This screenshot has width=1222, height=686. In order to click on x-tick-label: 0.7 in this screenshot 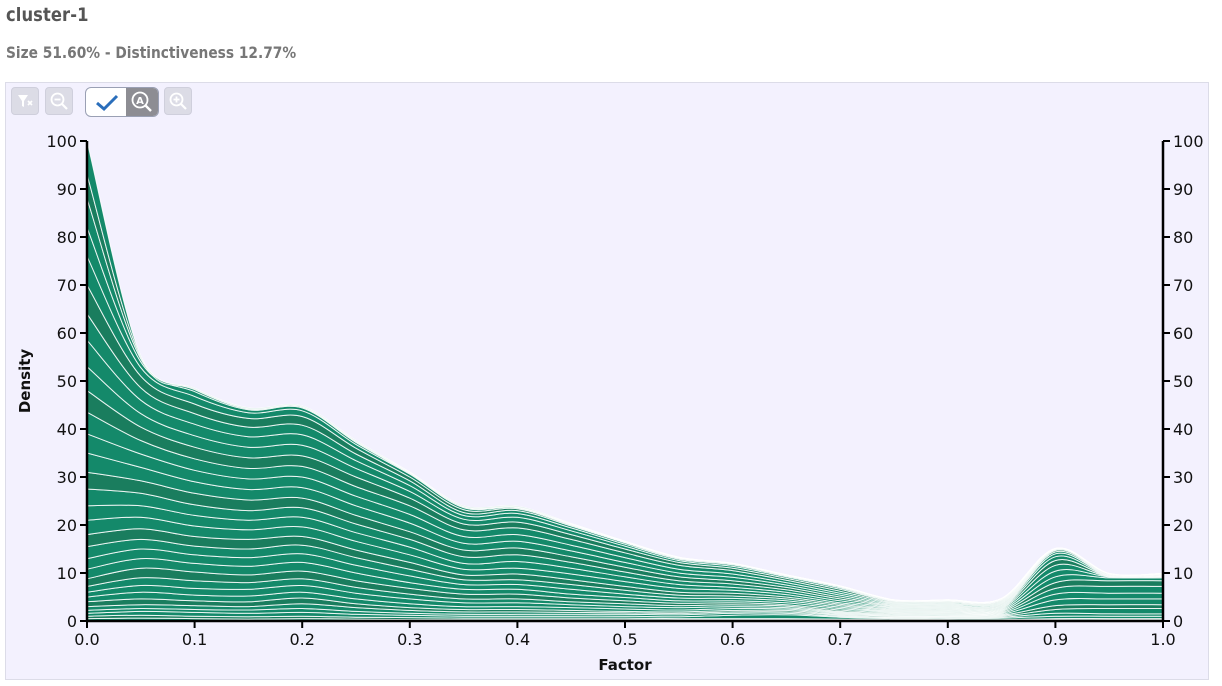, I will do `click(839, 639)`.